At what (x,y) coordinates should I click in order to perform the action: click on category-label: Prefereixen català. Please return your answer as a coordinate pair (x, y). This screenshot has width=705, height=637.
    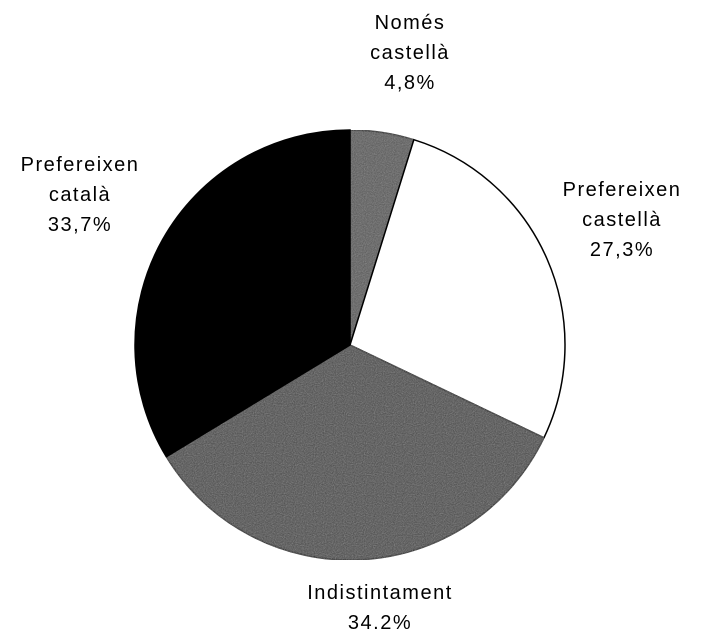
    Looking at the image, I should click on (80, 180).